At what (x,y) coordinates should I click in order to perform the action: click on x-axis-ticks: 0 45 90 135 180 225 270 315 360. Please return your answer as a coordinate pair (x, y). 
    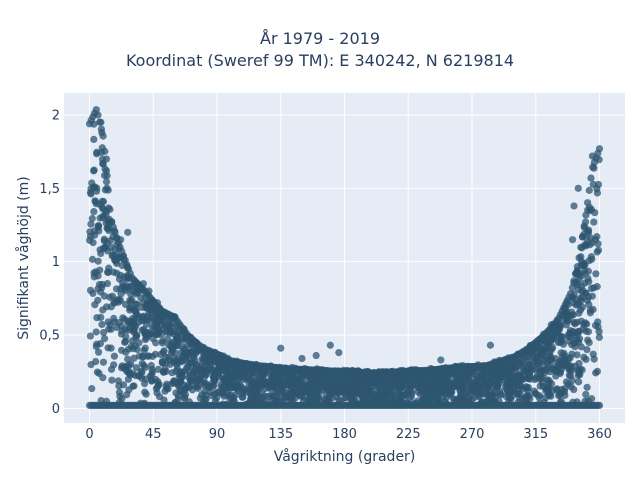
    Looking at the image, I should click on (348, 434).